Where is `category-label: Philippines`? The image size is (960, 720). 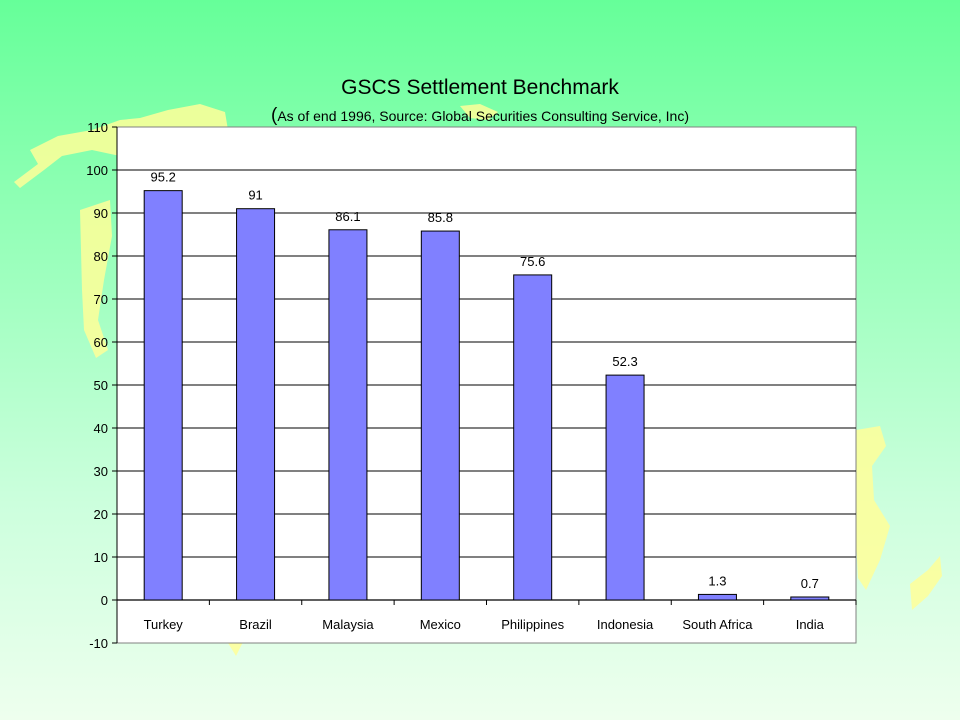
category-label: Philippines is located at coordinates (532, 624).